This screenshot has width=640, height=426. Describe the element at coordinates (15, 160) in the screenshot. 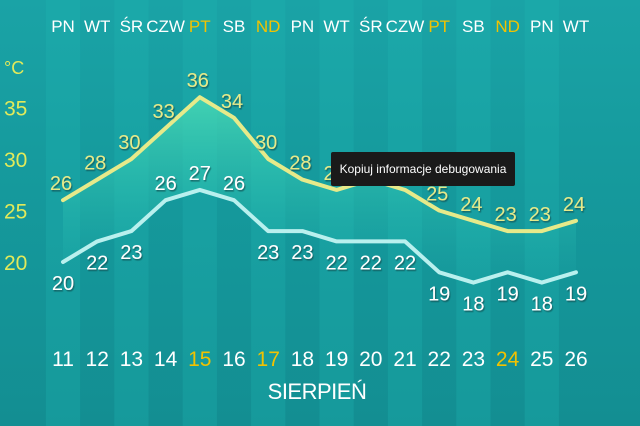

I see `y-tick-label: 30` at that location.